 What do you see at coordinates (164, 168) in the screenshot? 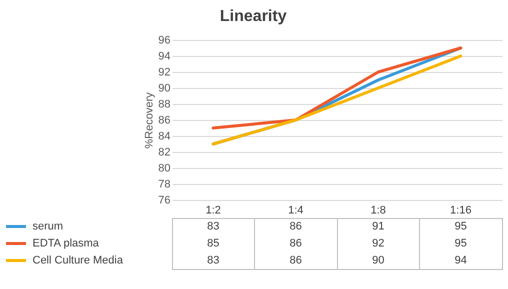
I see `y-tick-label: 80` at bounding box center [164, 168].